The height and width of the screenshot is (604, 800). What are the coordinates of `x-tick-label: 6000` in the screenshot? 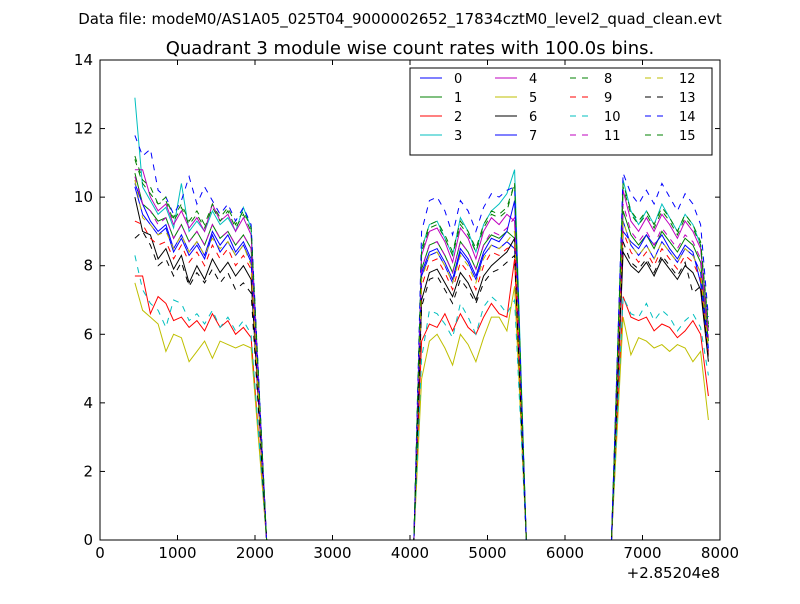 It's located at (565, 553).